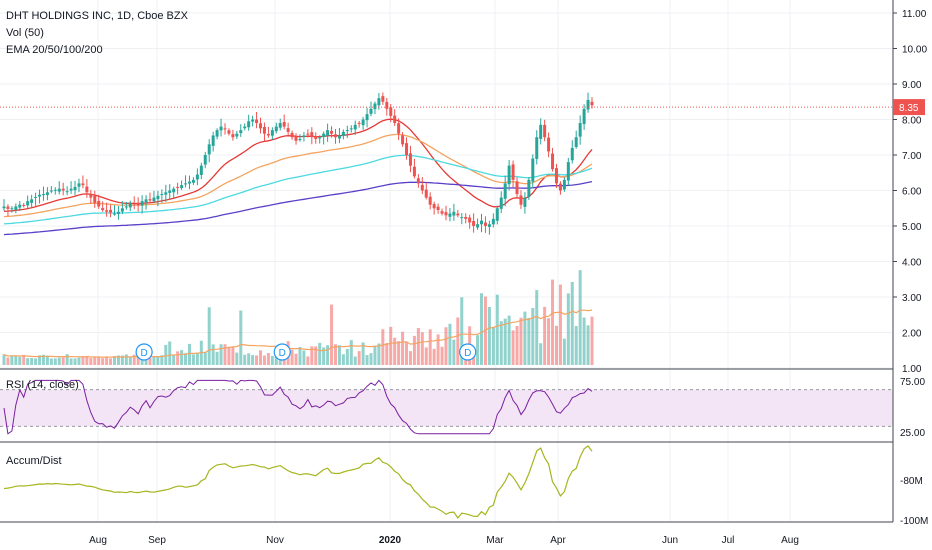 The image size is (932, 550). What do you see at coordinates (54, 50) in the screenshot?
I see `ema-indicator-label: EMA 20/50/100/200` at bounding box center [54, 50].